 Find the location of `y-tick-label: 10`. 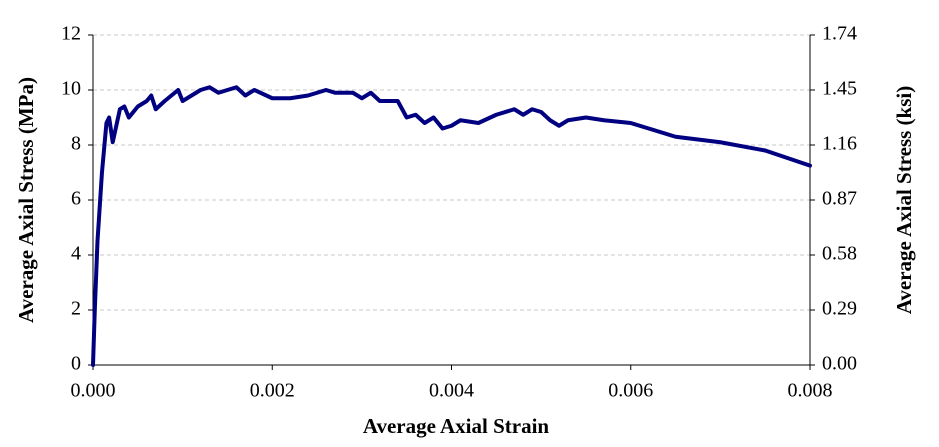

y-tick-label: 10 is located at coordinates (71, 89).